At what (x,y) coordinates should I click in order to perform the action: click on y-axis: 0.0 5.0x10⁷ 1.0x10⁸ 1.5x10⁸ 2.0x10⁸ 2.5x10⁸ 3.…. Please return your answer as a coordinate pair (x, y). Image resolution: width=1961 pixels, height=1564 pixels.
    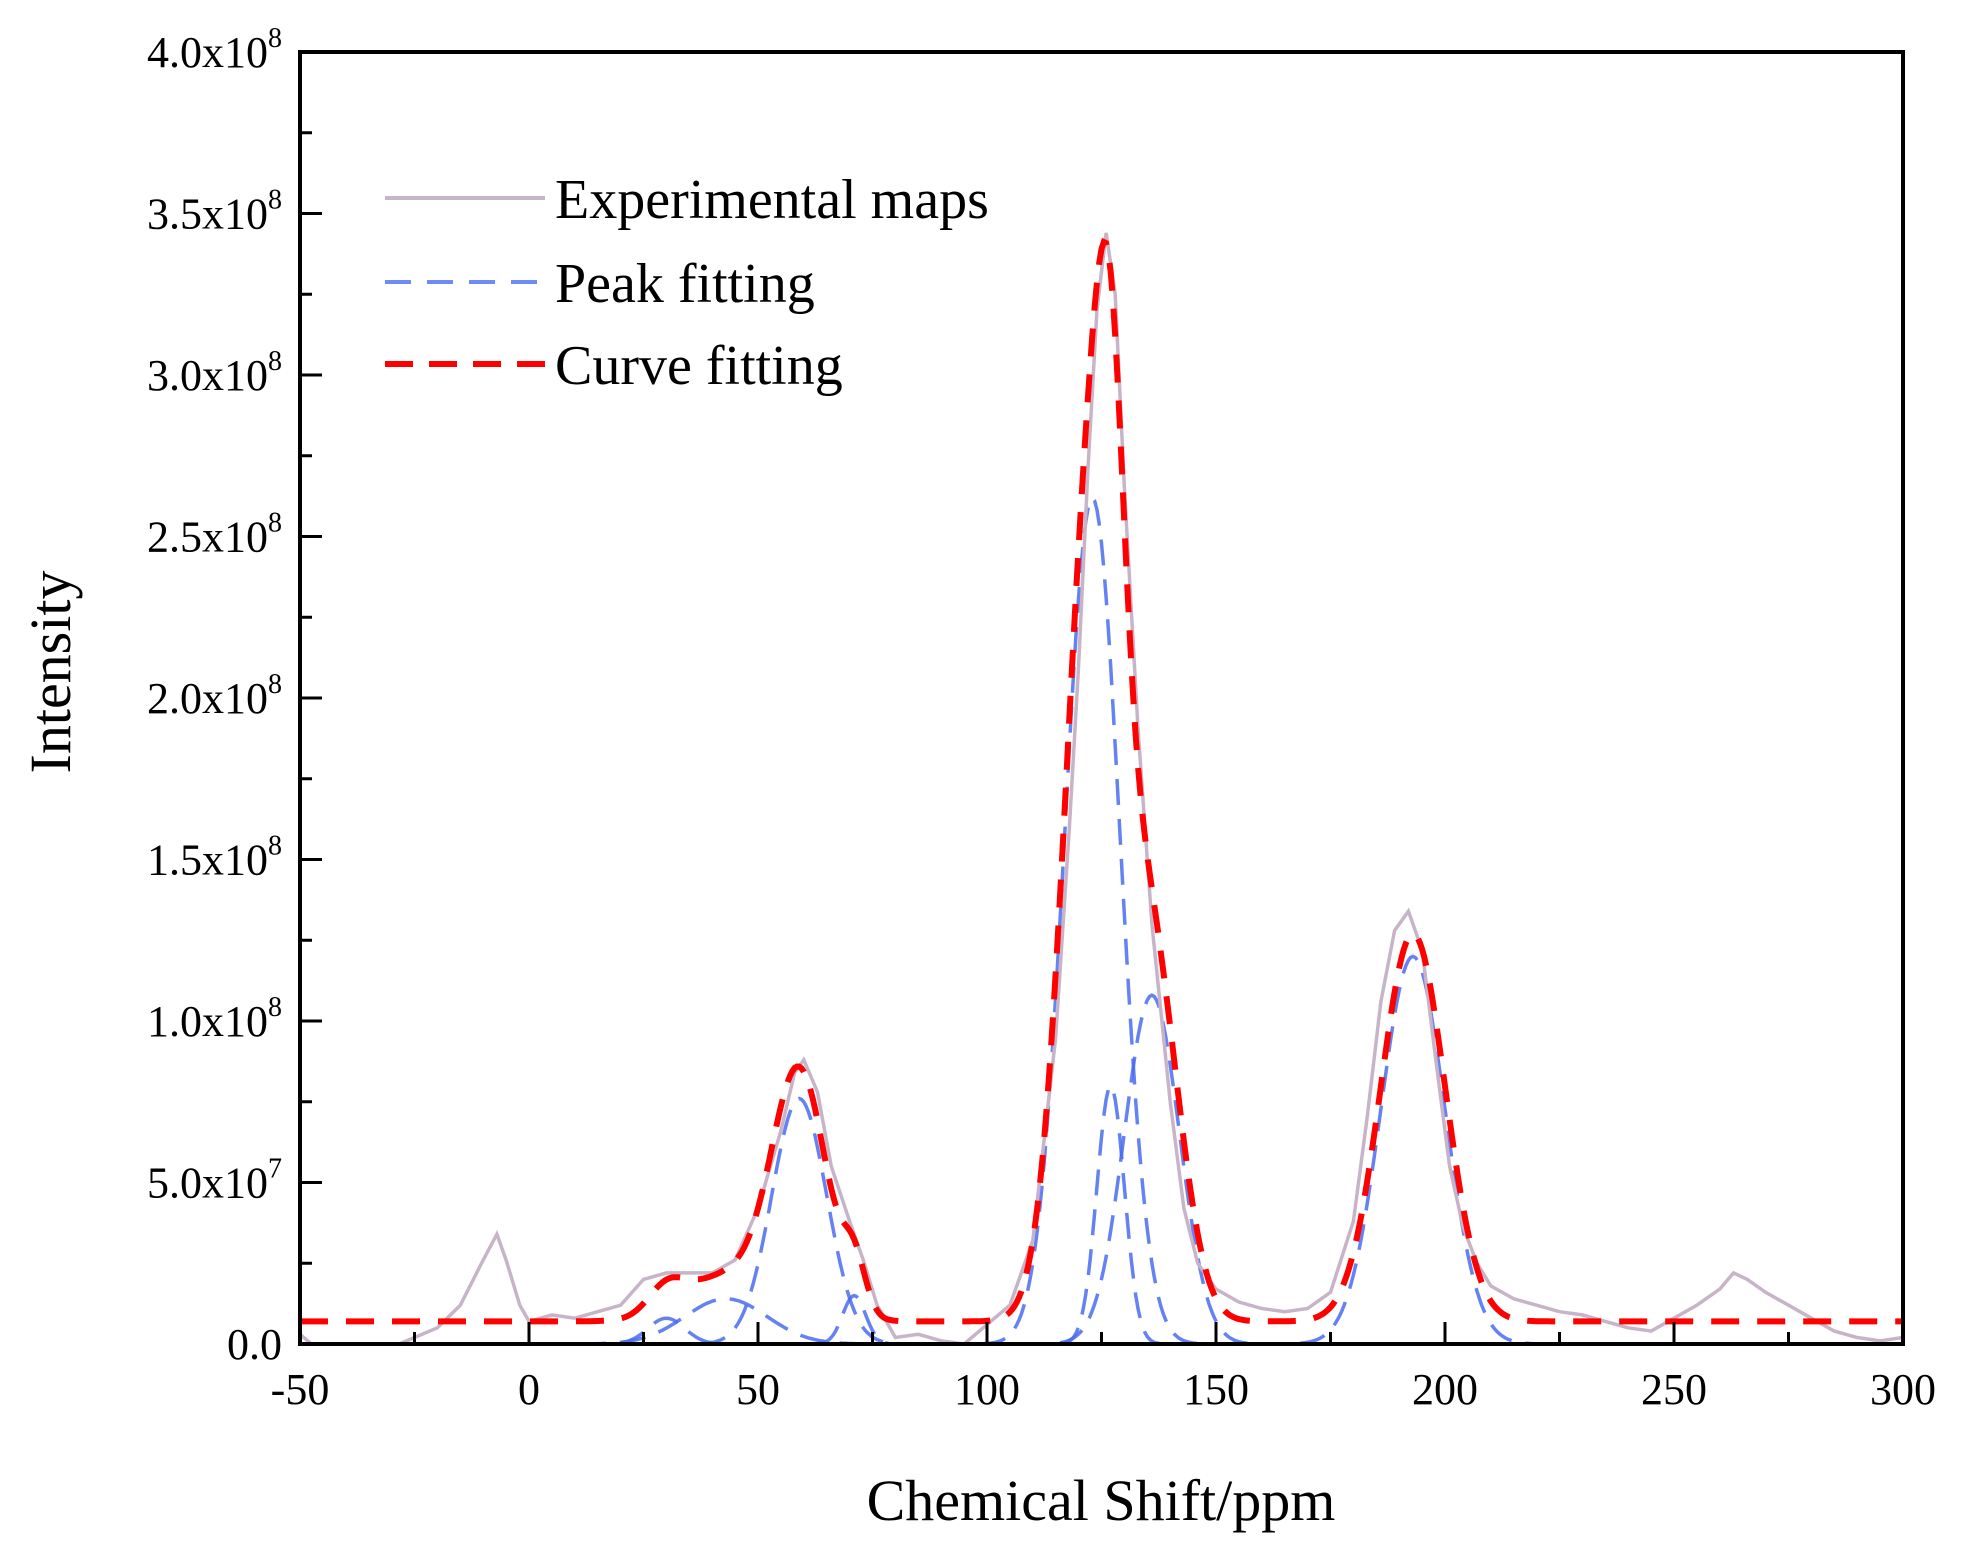
    Looking at the image, I should click on (234, 696).